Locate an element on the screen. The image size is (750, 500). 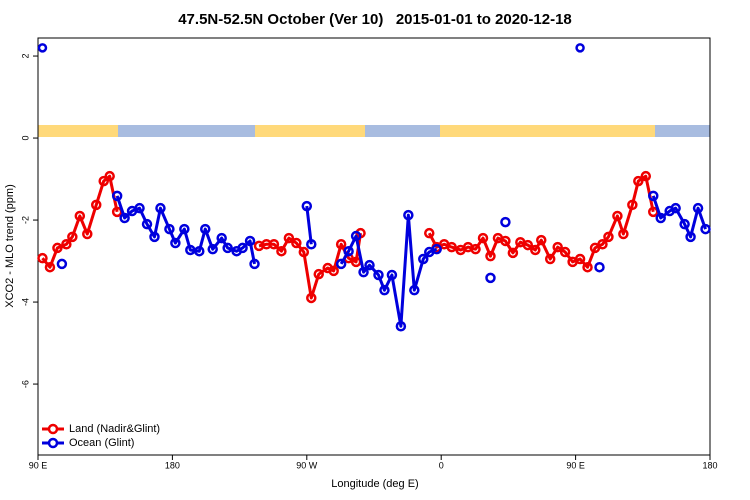
y-tick-label: 0 is located at coordinates (25, 138).